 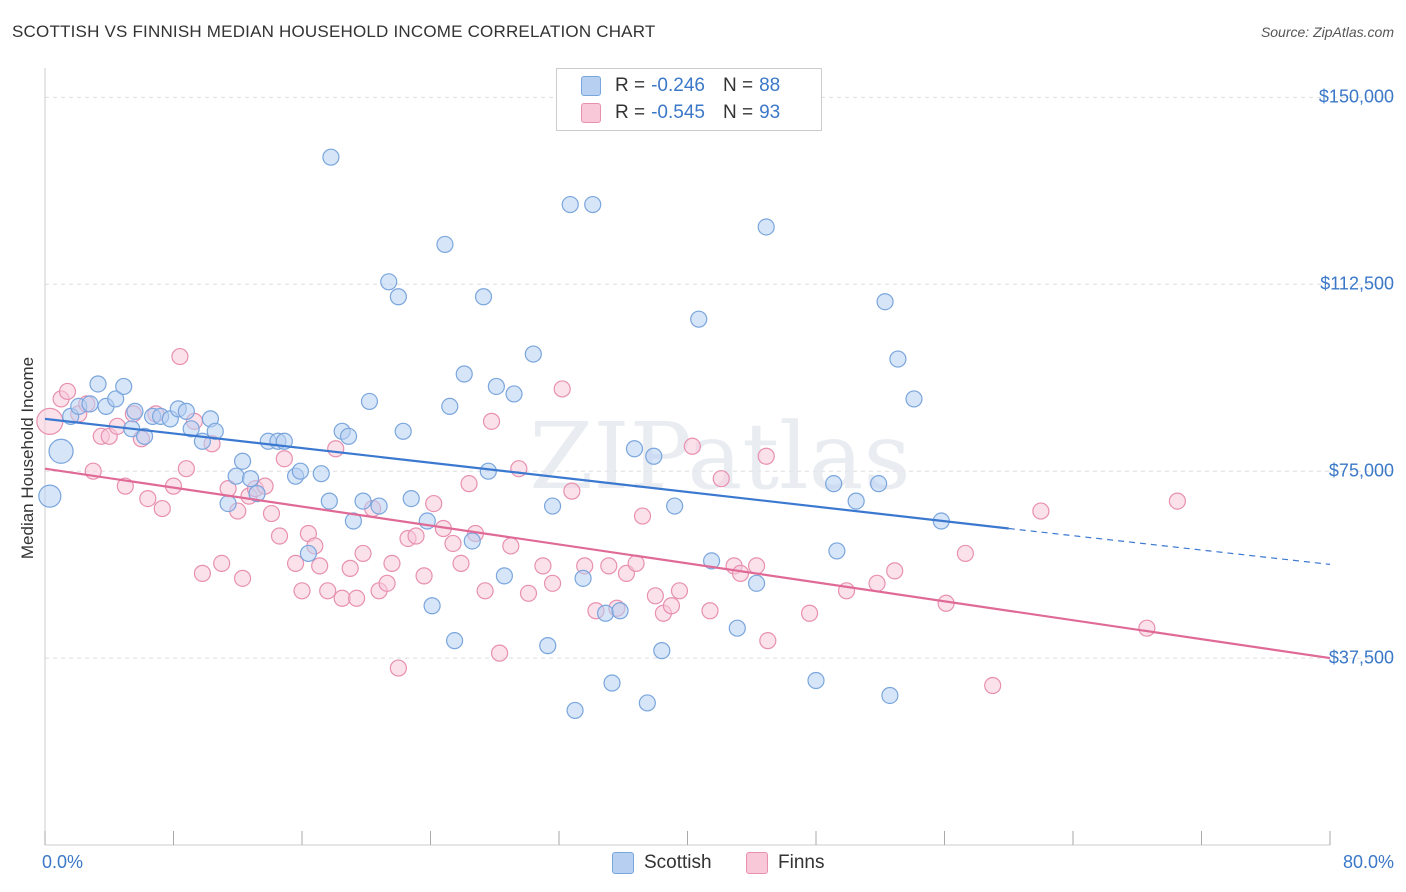 What do you see at coordinates (1368, 862) in the screenshot?
I see `x-tick-max: 80.0%` at bounding box center [1368, 862].